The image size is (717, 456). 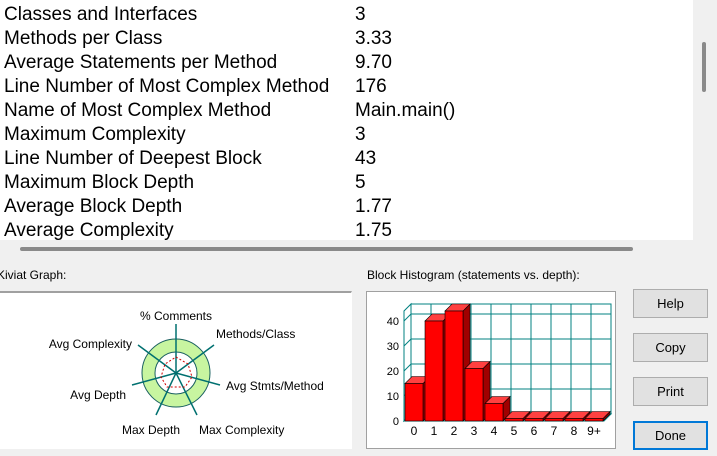 I want to click on metric-value: 9.70, so click(x=373, y=62).